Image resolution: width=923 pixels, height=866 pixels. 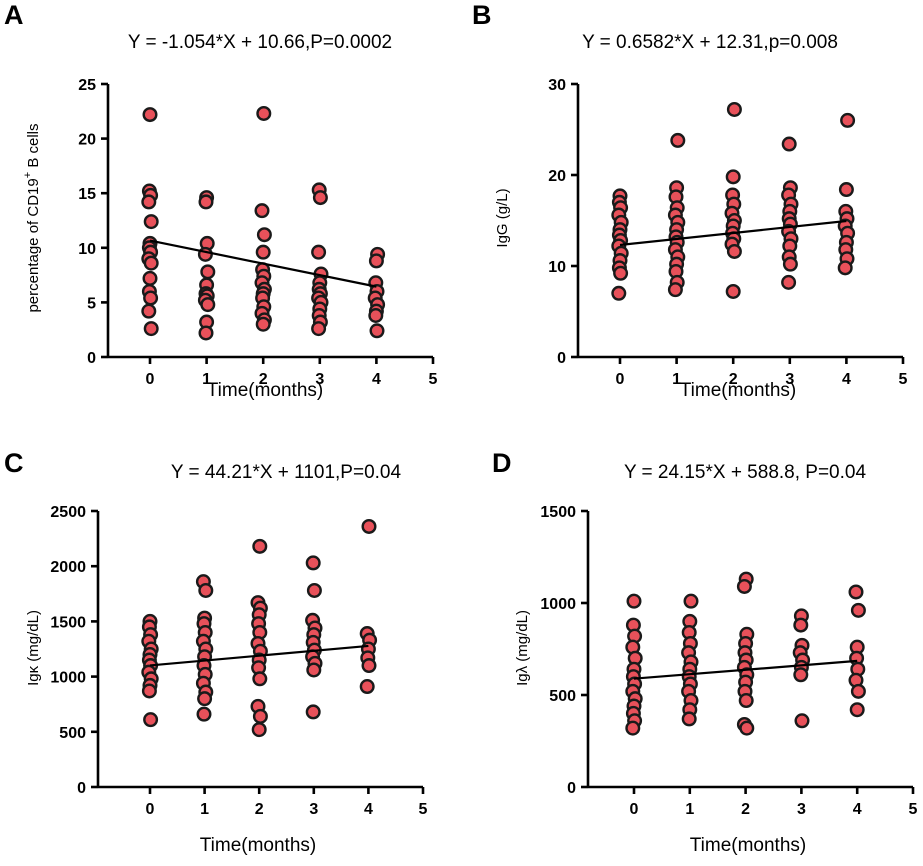 I want to click on panel-b-ylabel: IgG (g/L), so click(x=502, y=217).